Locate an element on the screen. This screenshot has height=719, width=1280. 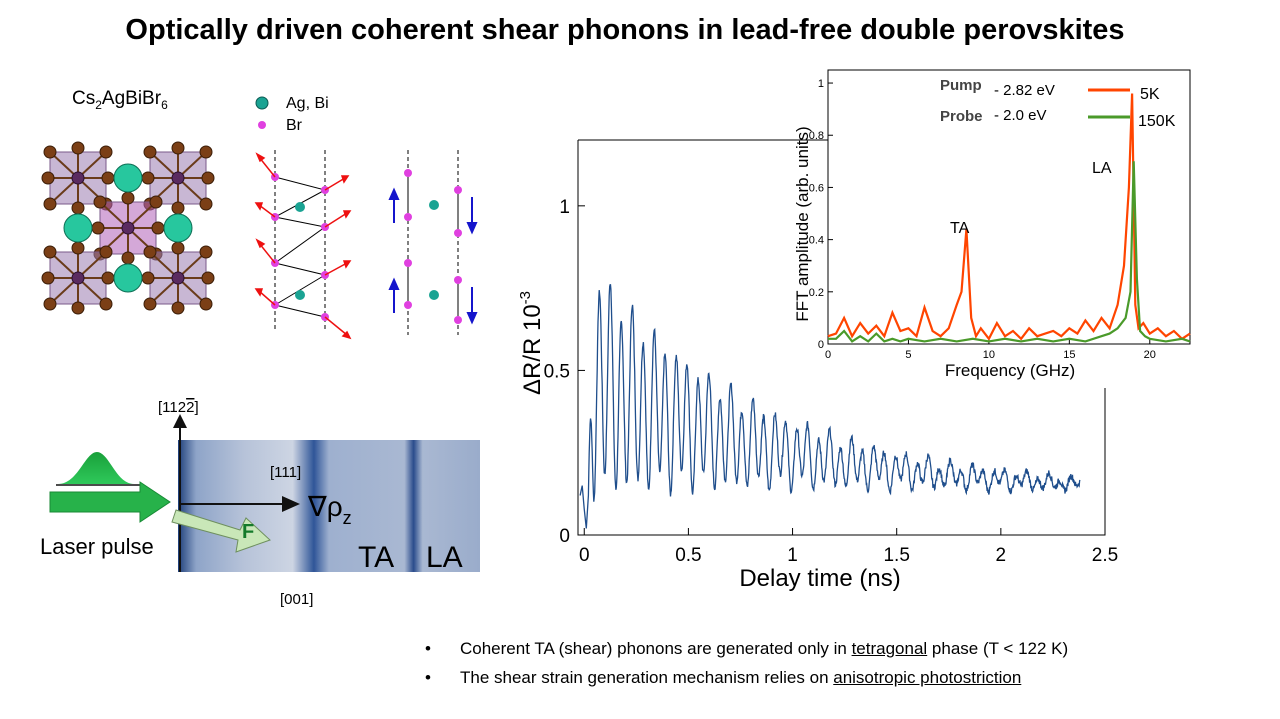
inset-ytick-label: 0 is located at coordinates (821, 345).